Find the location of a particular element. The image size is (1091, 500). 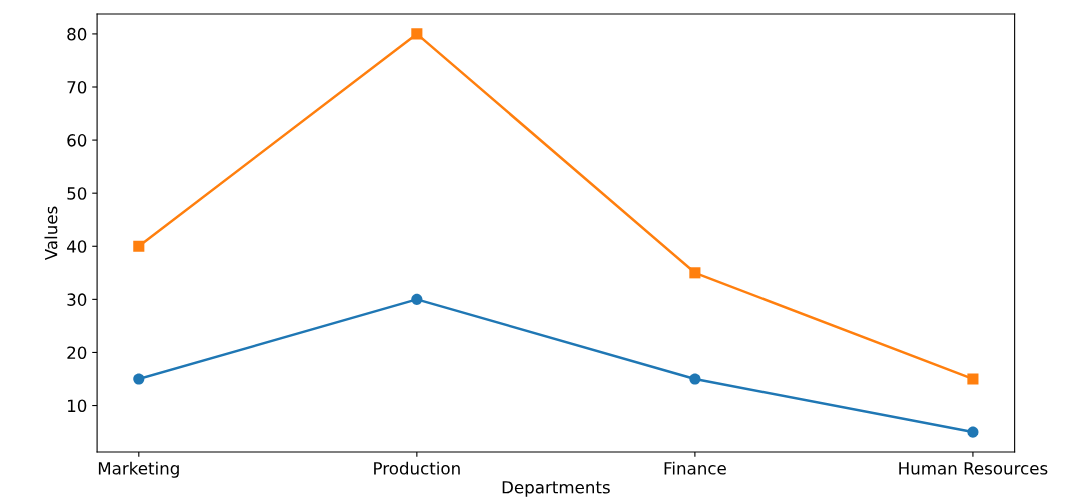

y-tick-label: 80 is located at coordinates (77, 34).